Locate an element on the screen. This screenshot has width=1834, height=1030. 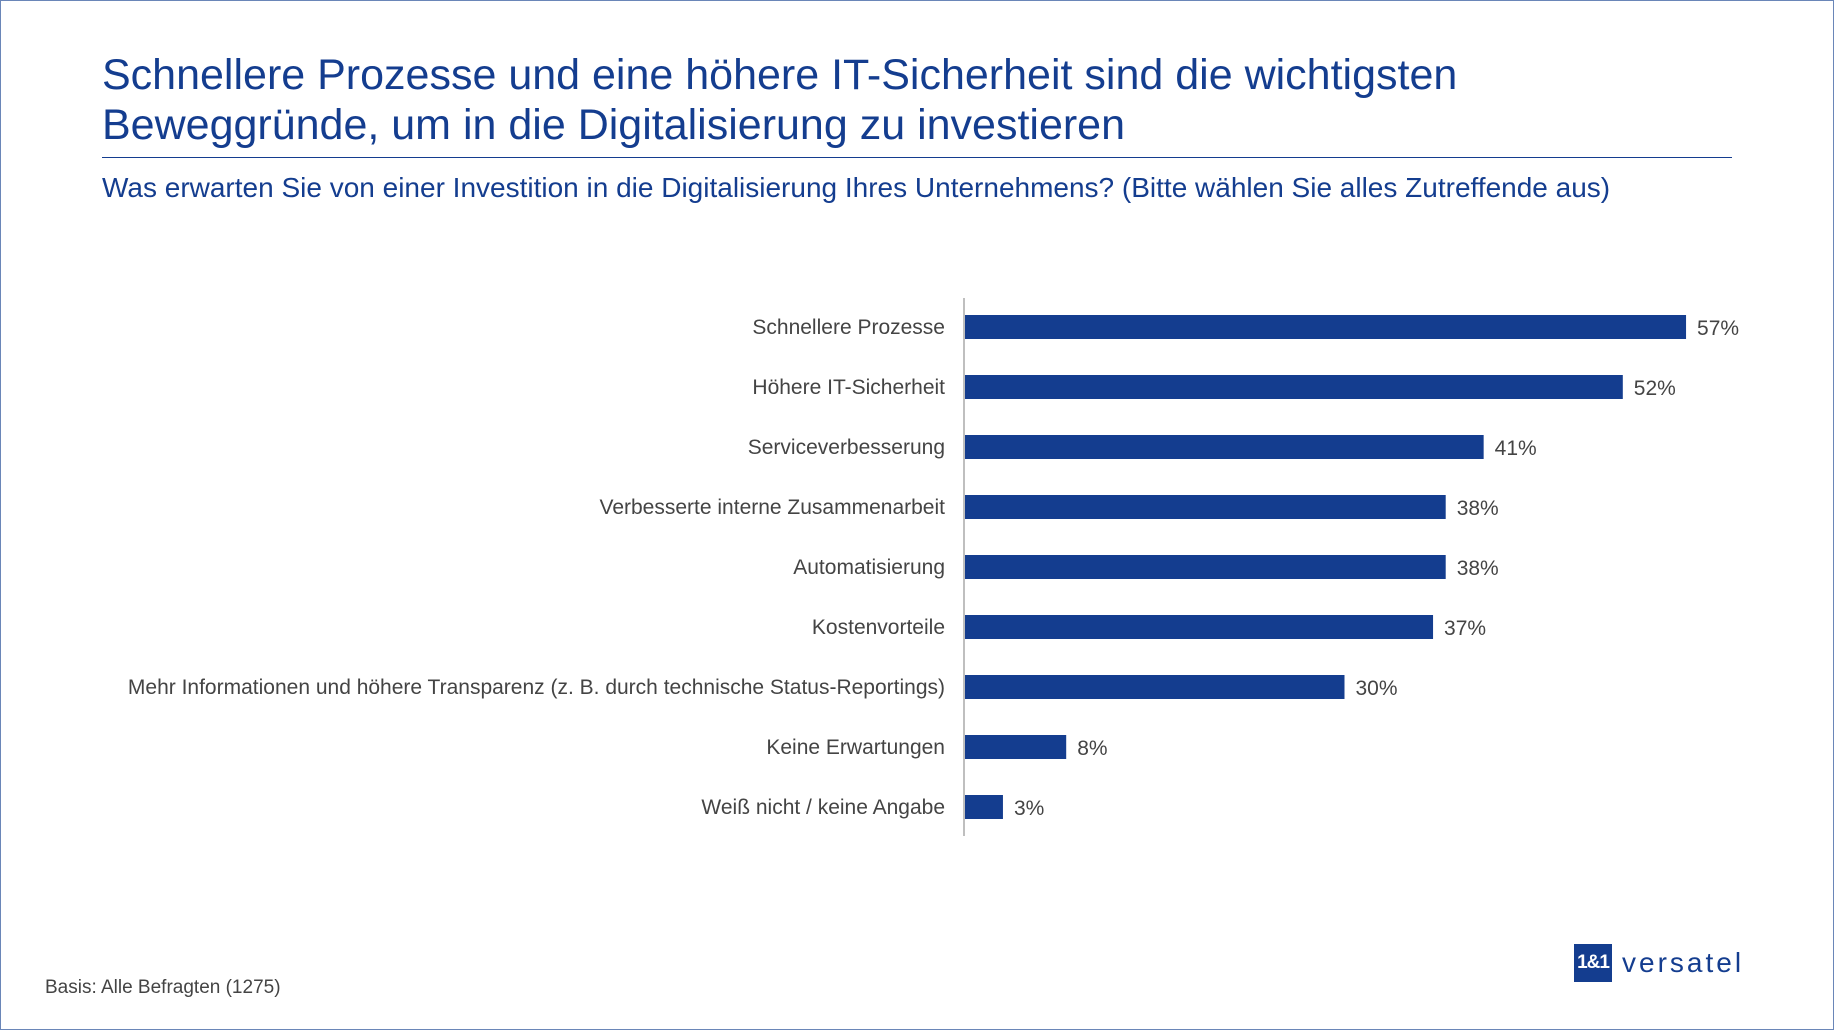
logo-box: 1&1 is located at coordinates (1593, 963).